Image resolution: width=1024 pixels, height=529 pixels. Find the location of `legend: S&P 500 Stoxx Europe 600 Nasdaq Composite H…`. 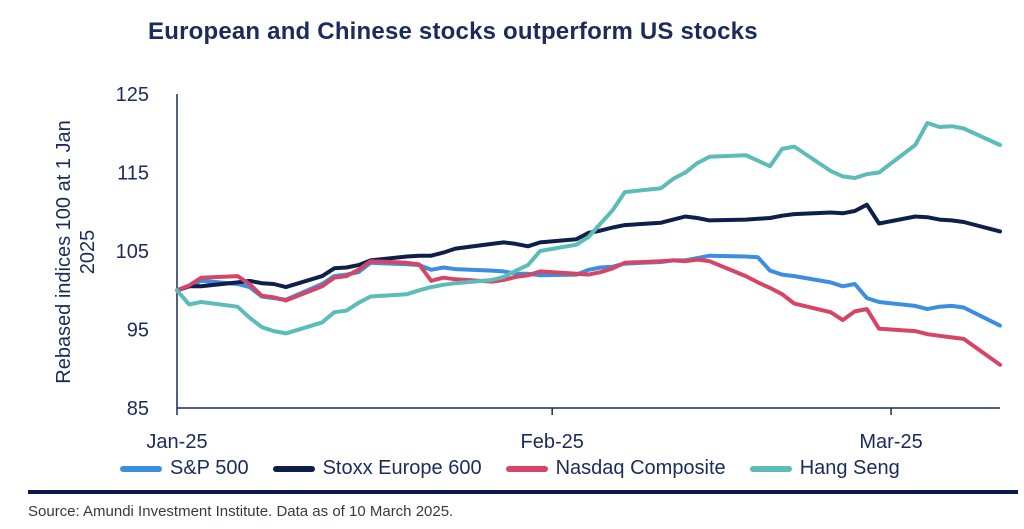

legend: S&P 500 Stoxx Europe 600 Nasdaq Composite H… is located at coordinates (510, 468).